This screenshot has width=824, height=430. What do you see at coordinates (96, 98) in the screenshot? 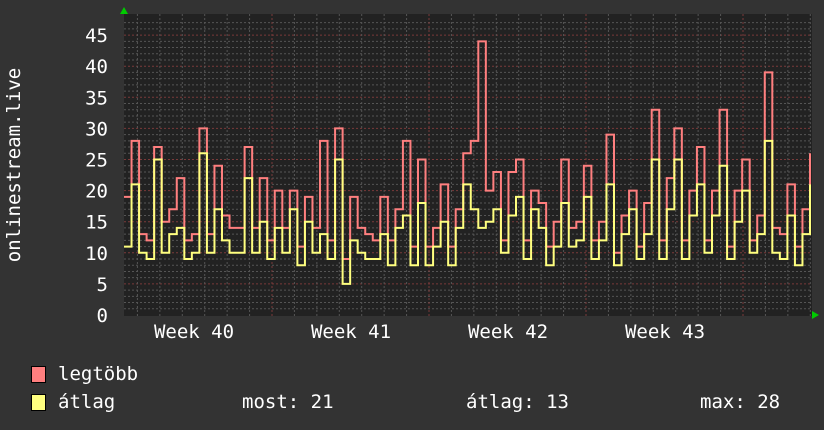
I see `y-tick-label: 35` at bounding box center [96, 98].